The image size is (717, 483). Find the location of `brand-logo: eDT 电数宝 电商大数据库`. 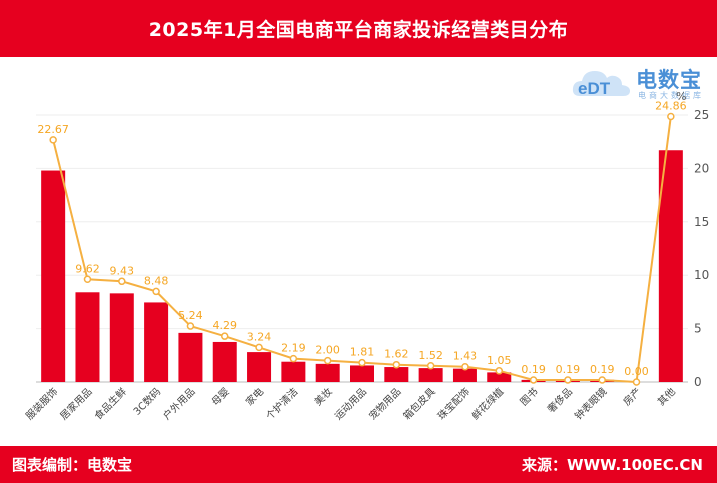

brand-logo: eDT 电数宝 电商大数据库 is located at coordinates (641, 82).